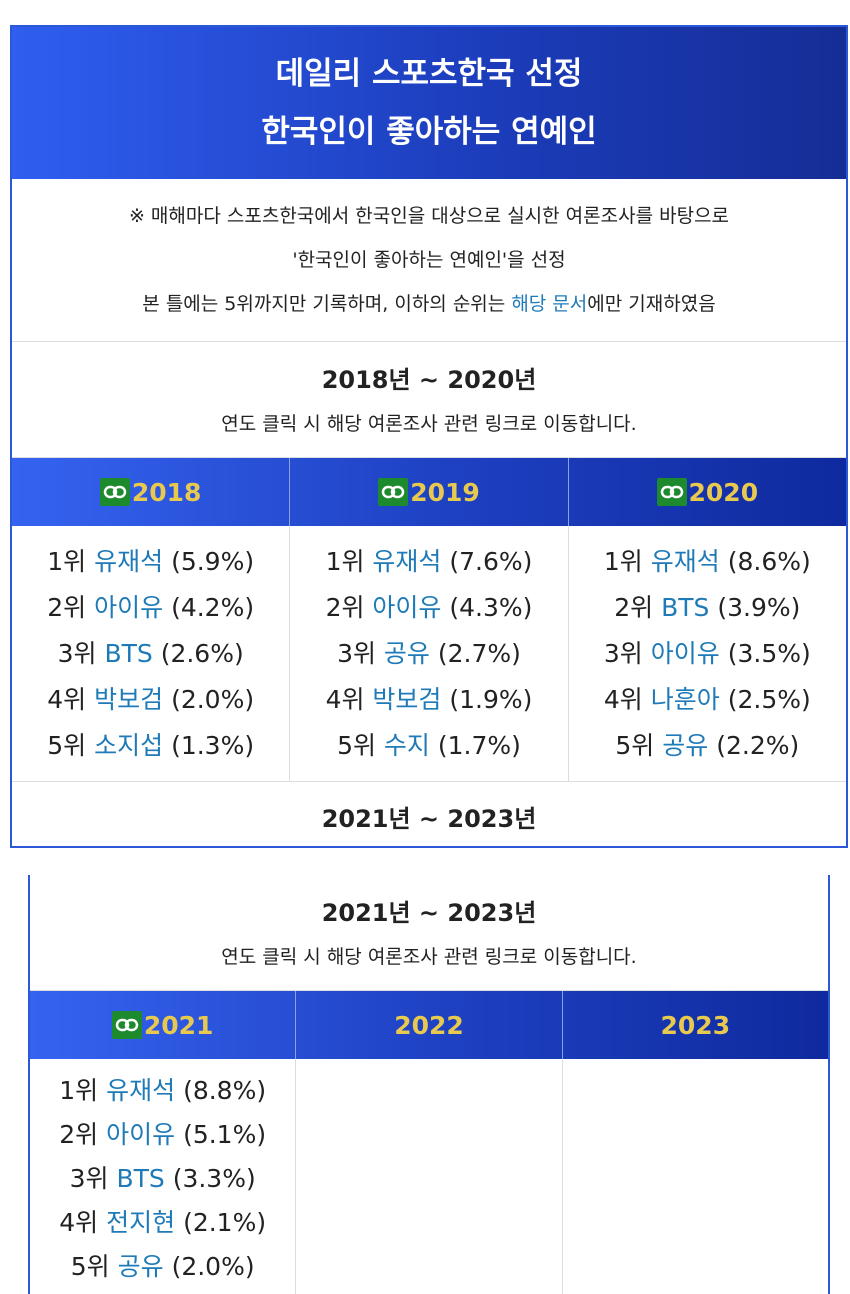  Describe the element at coordinates (429, 132) in the screenshot. I see `title-line: 한국인이 좋아하는 연예인` at that location.